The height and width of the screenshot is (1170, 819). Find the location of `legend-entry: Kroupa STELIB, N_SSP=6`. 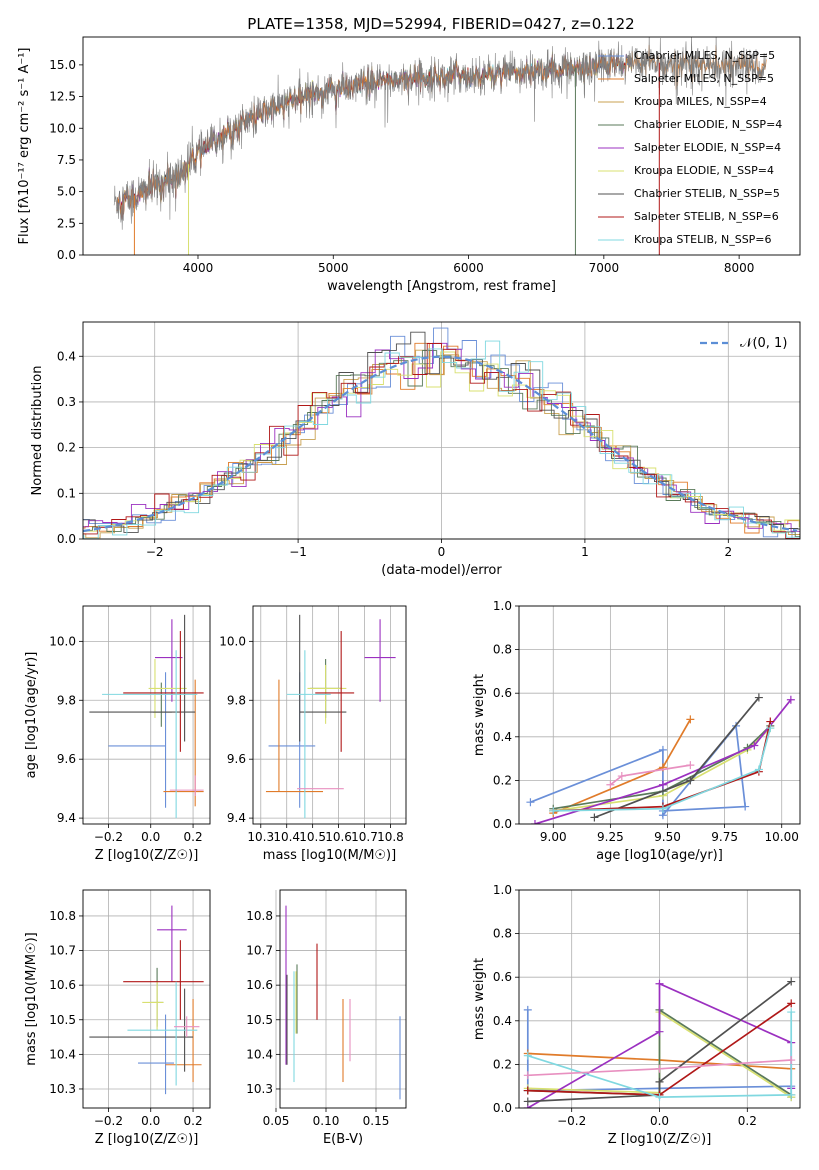

legend-entry: Kroupa STELIB, N_SSP=6 is located at coordinates (703, 239).